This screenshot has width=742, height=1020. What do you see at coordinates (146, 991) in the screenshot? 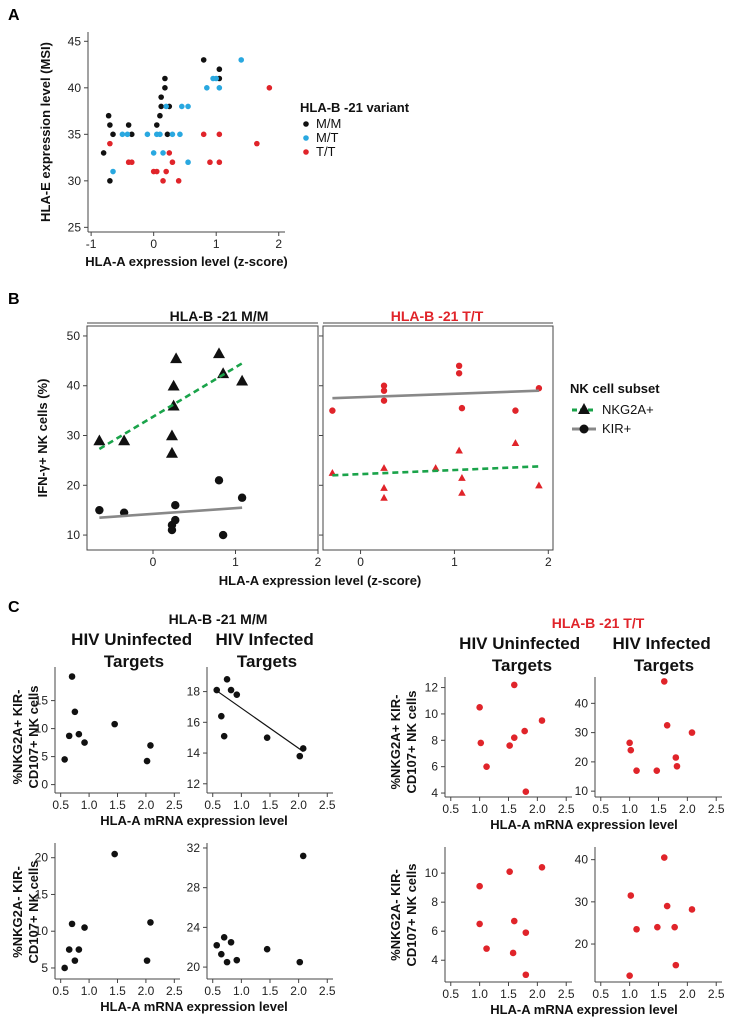
I see `c-mm-uninf-nkg2a--x-tick-label: 2.0` at bounding box center [146, 991].